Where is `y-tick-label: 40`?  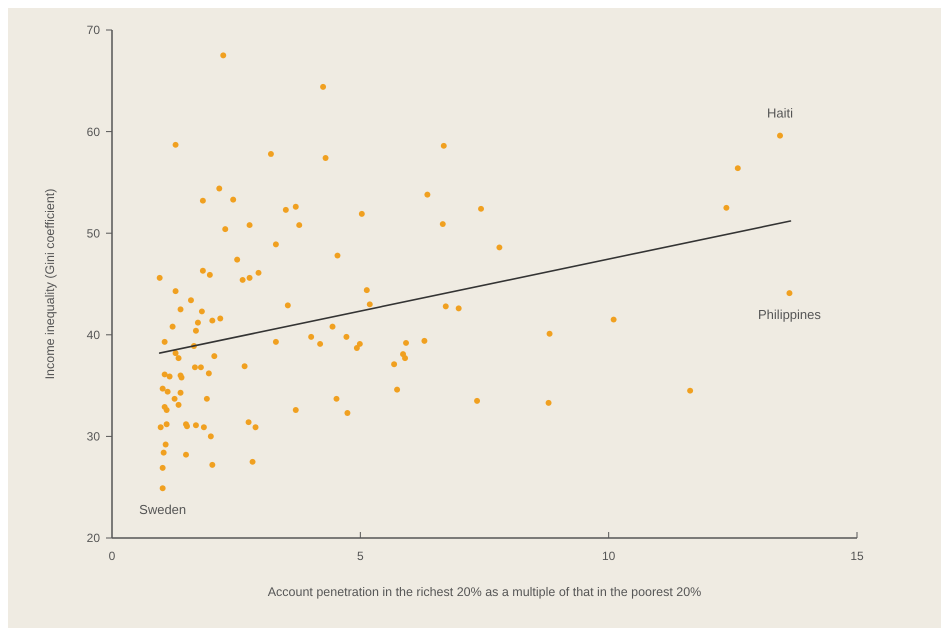 y-tick-label: 40 is located at coordinates (93, 335).